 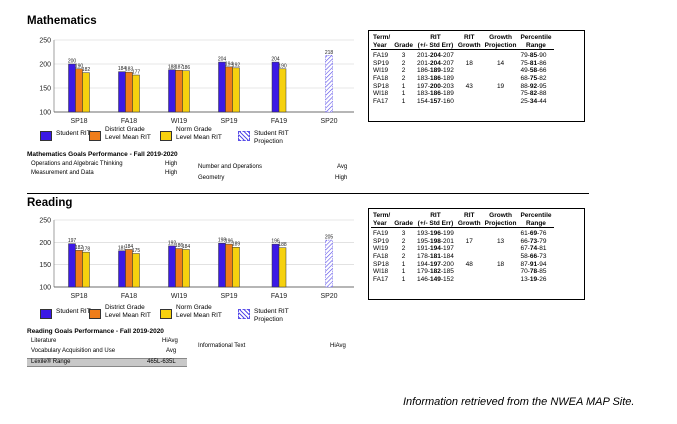 I want to click on reading-bar-value-label: 182, so click(x=79, y=248).